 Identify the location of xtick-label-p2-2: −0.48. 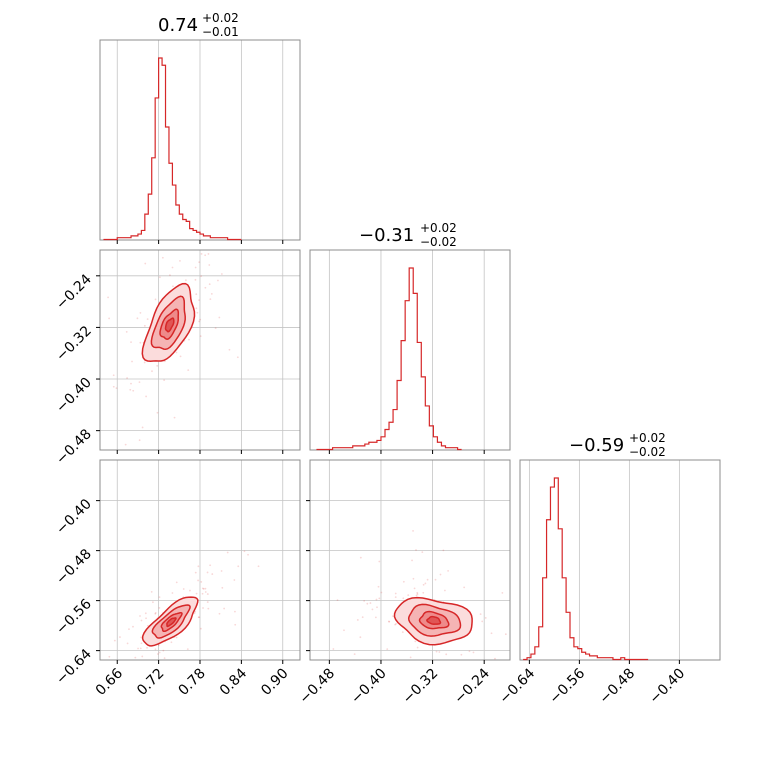
(618, 687).